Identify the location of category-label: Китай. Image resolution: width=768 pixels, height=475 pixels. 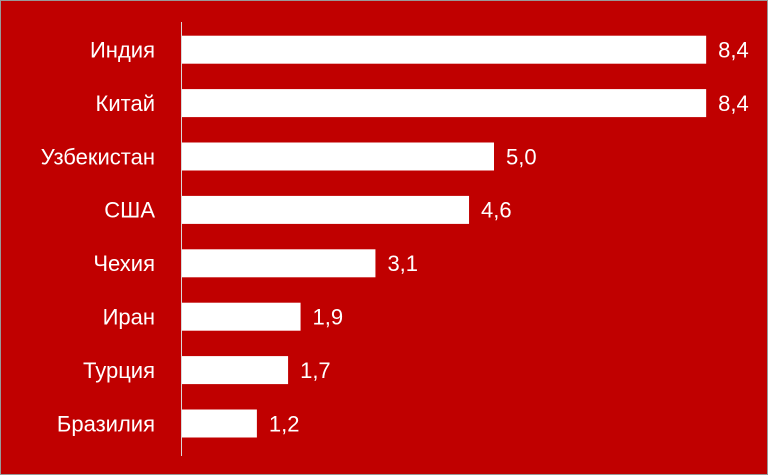
(125, 103).